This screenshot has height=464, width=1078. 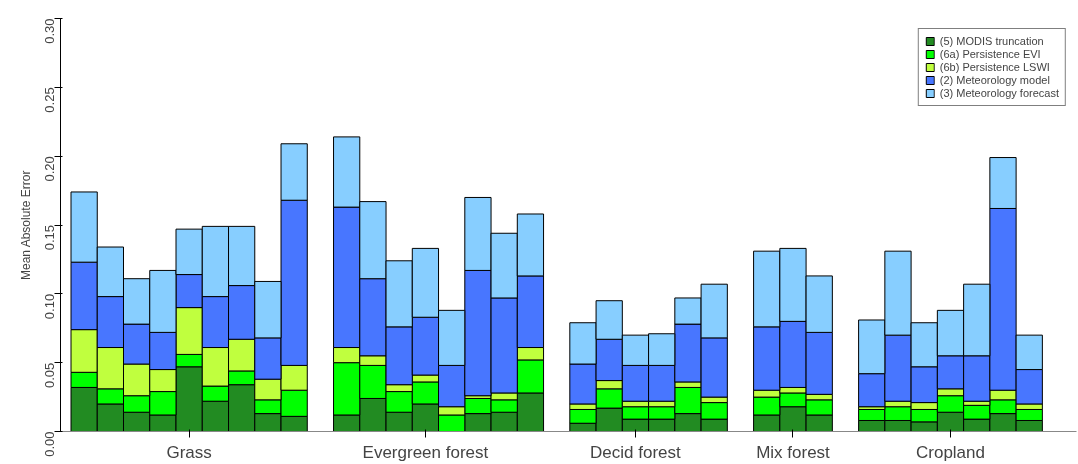 What do you see at coordinates (636, 452) in the screenshot?
I see `x-tick-label: Decid forest` at bounding box center [636, 452].